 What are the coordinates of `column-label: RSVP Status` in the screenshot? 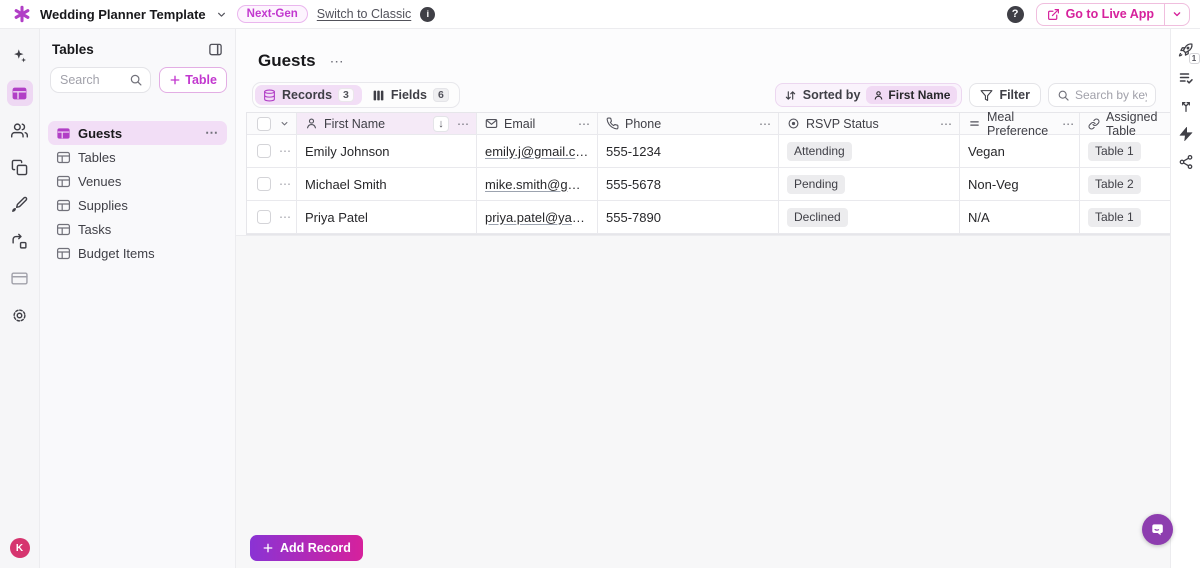 It's located at (842, 123).